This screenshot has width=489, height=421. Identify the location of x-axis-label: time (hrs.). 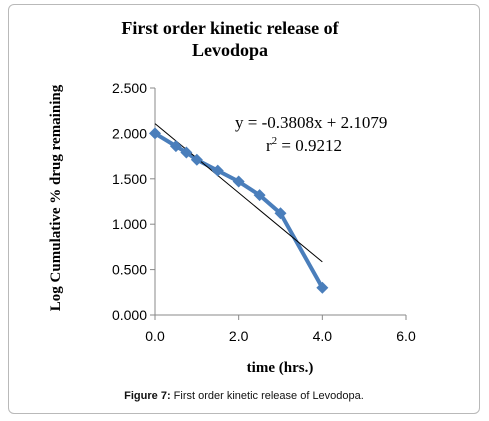
(280, 368).